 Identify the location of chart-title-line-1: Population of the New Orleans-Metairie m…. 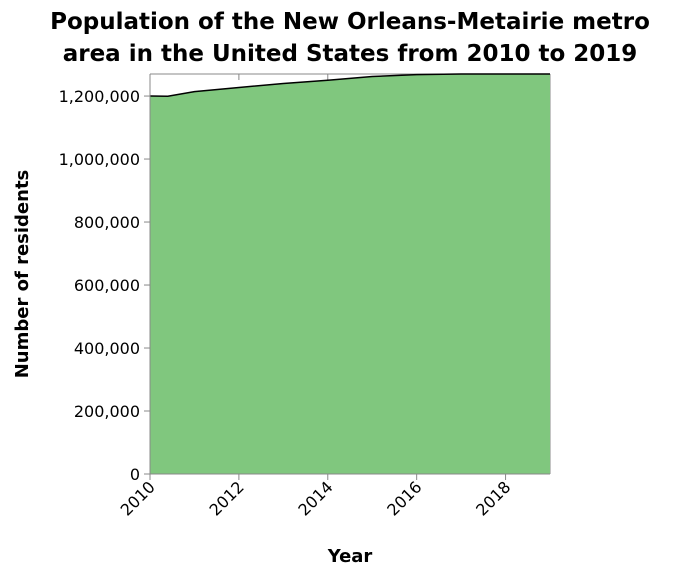
(350, 22).